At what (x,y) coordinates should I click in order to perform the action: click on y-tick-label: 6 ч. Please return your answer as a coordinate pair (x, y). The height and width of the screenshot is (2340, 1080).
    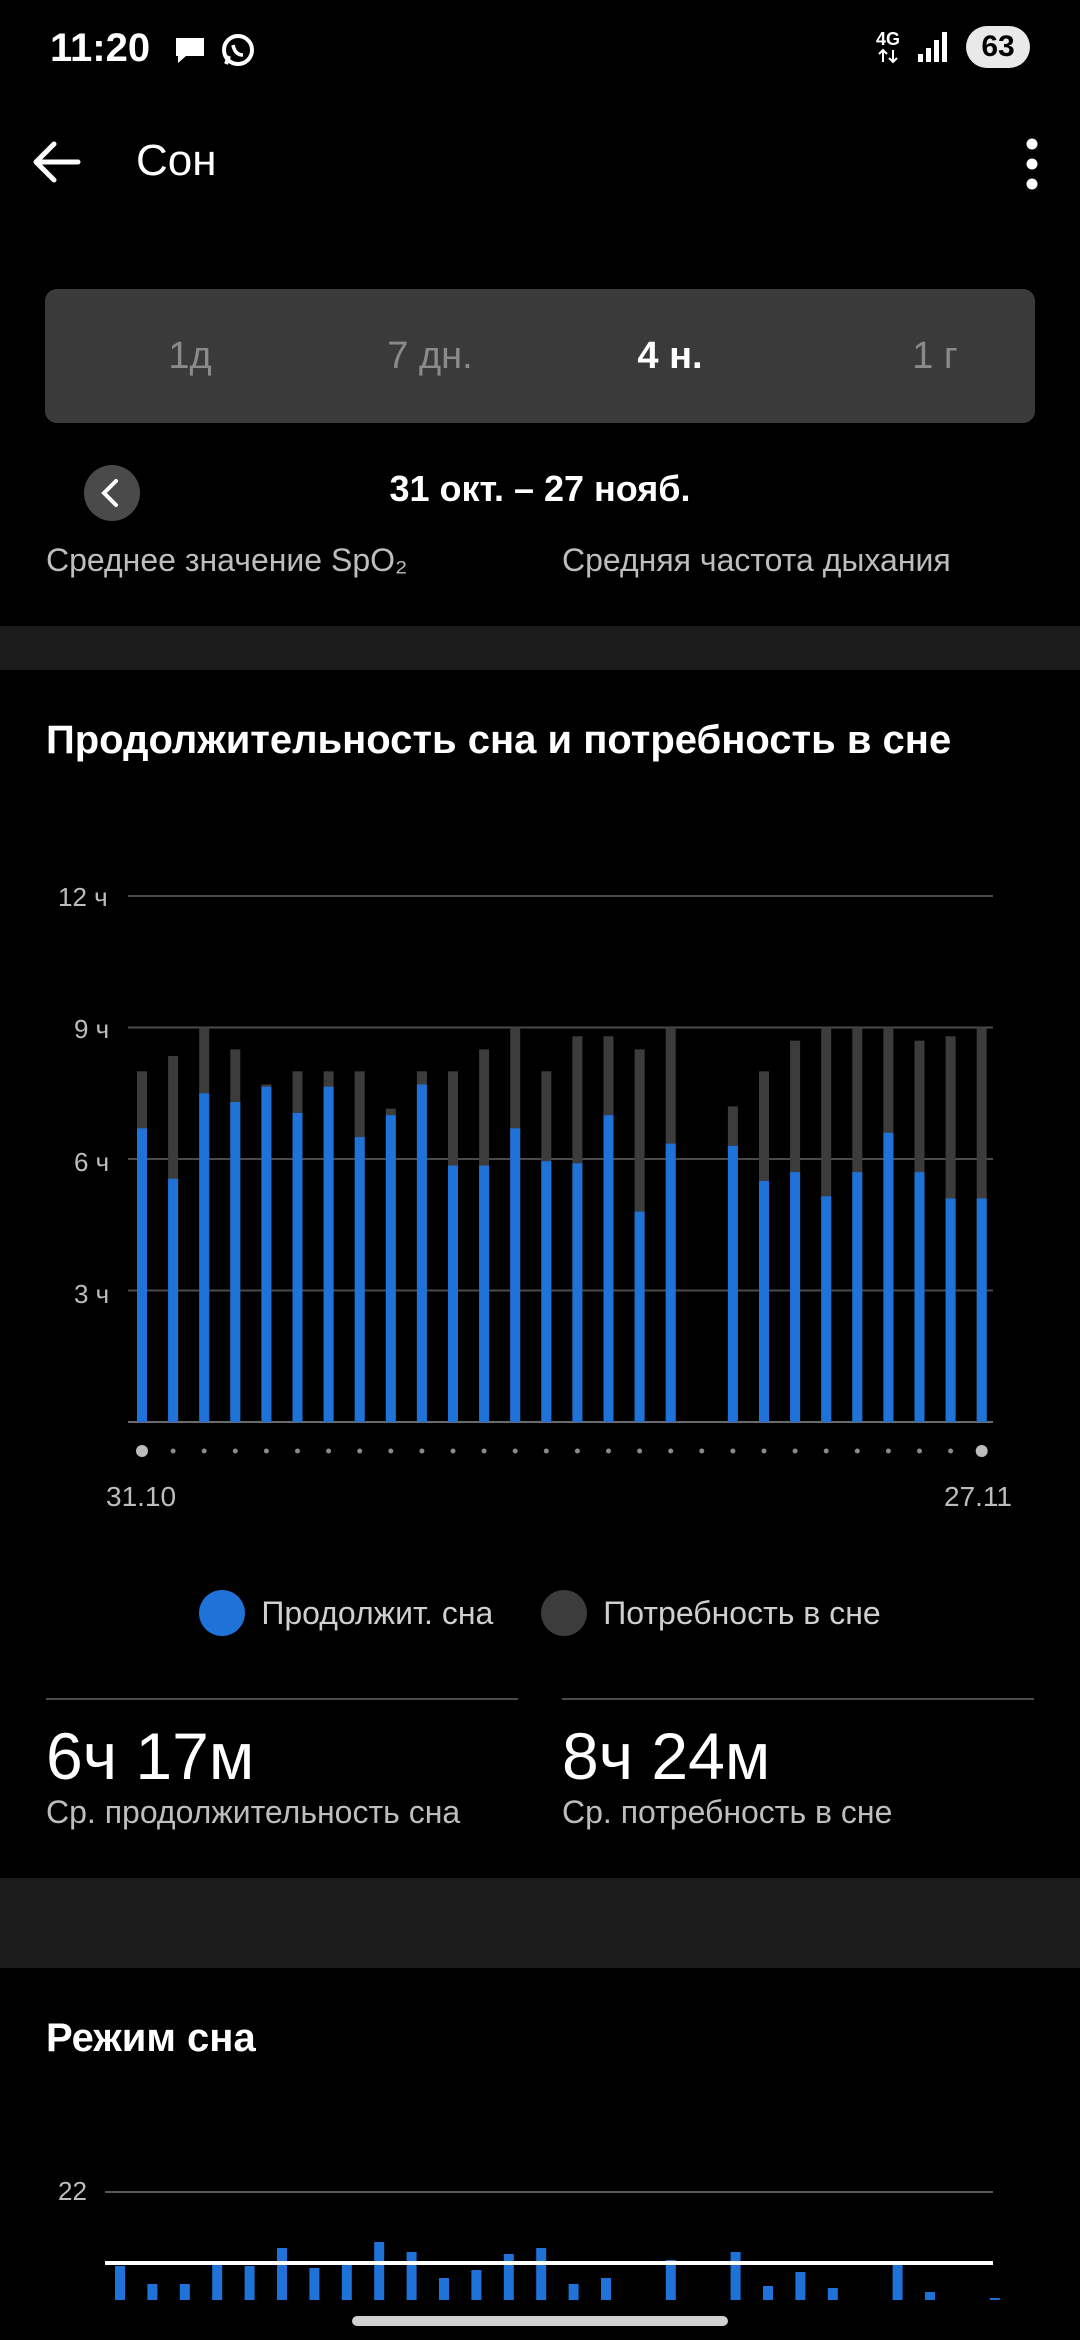
    Looking at the image, I should click on (91, 1162).